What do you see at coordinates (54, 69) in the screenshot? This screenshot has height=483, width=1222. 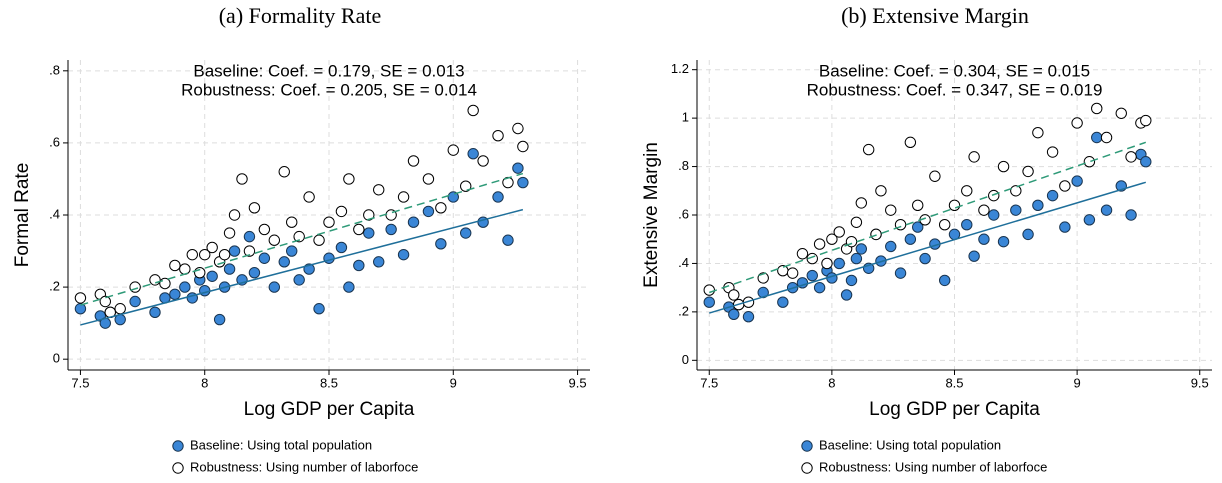 I see `y-tick-label: .8` at bounding box center [54, 69].